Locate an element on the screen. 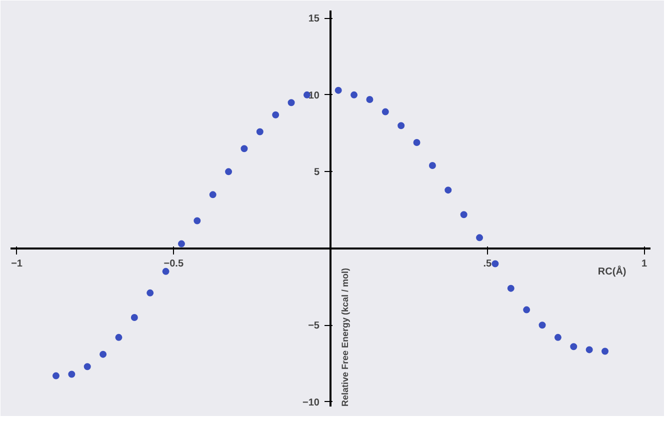  x-tick-label: −0.5 is located at coordinates (174, 264).